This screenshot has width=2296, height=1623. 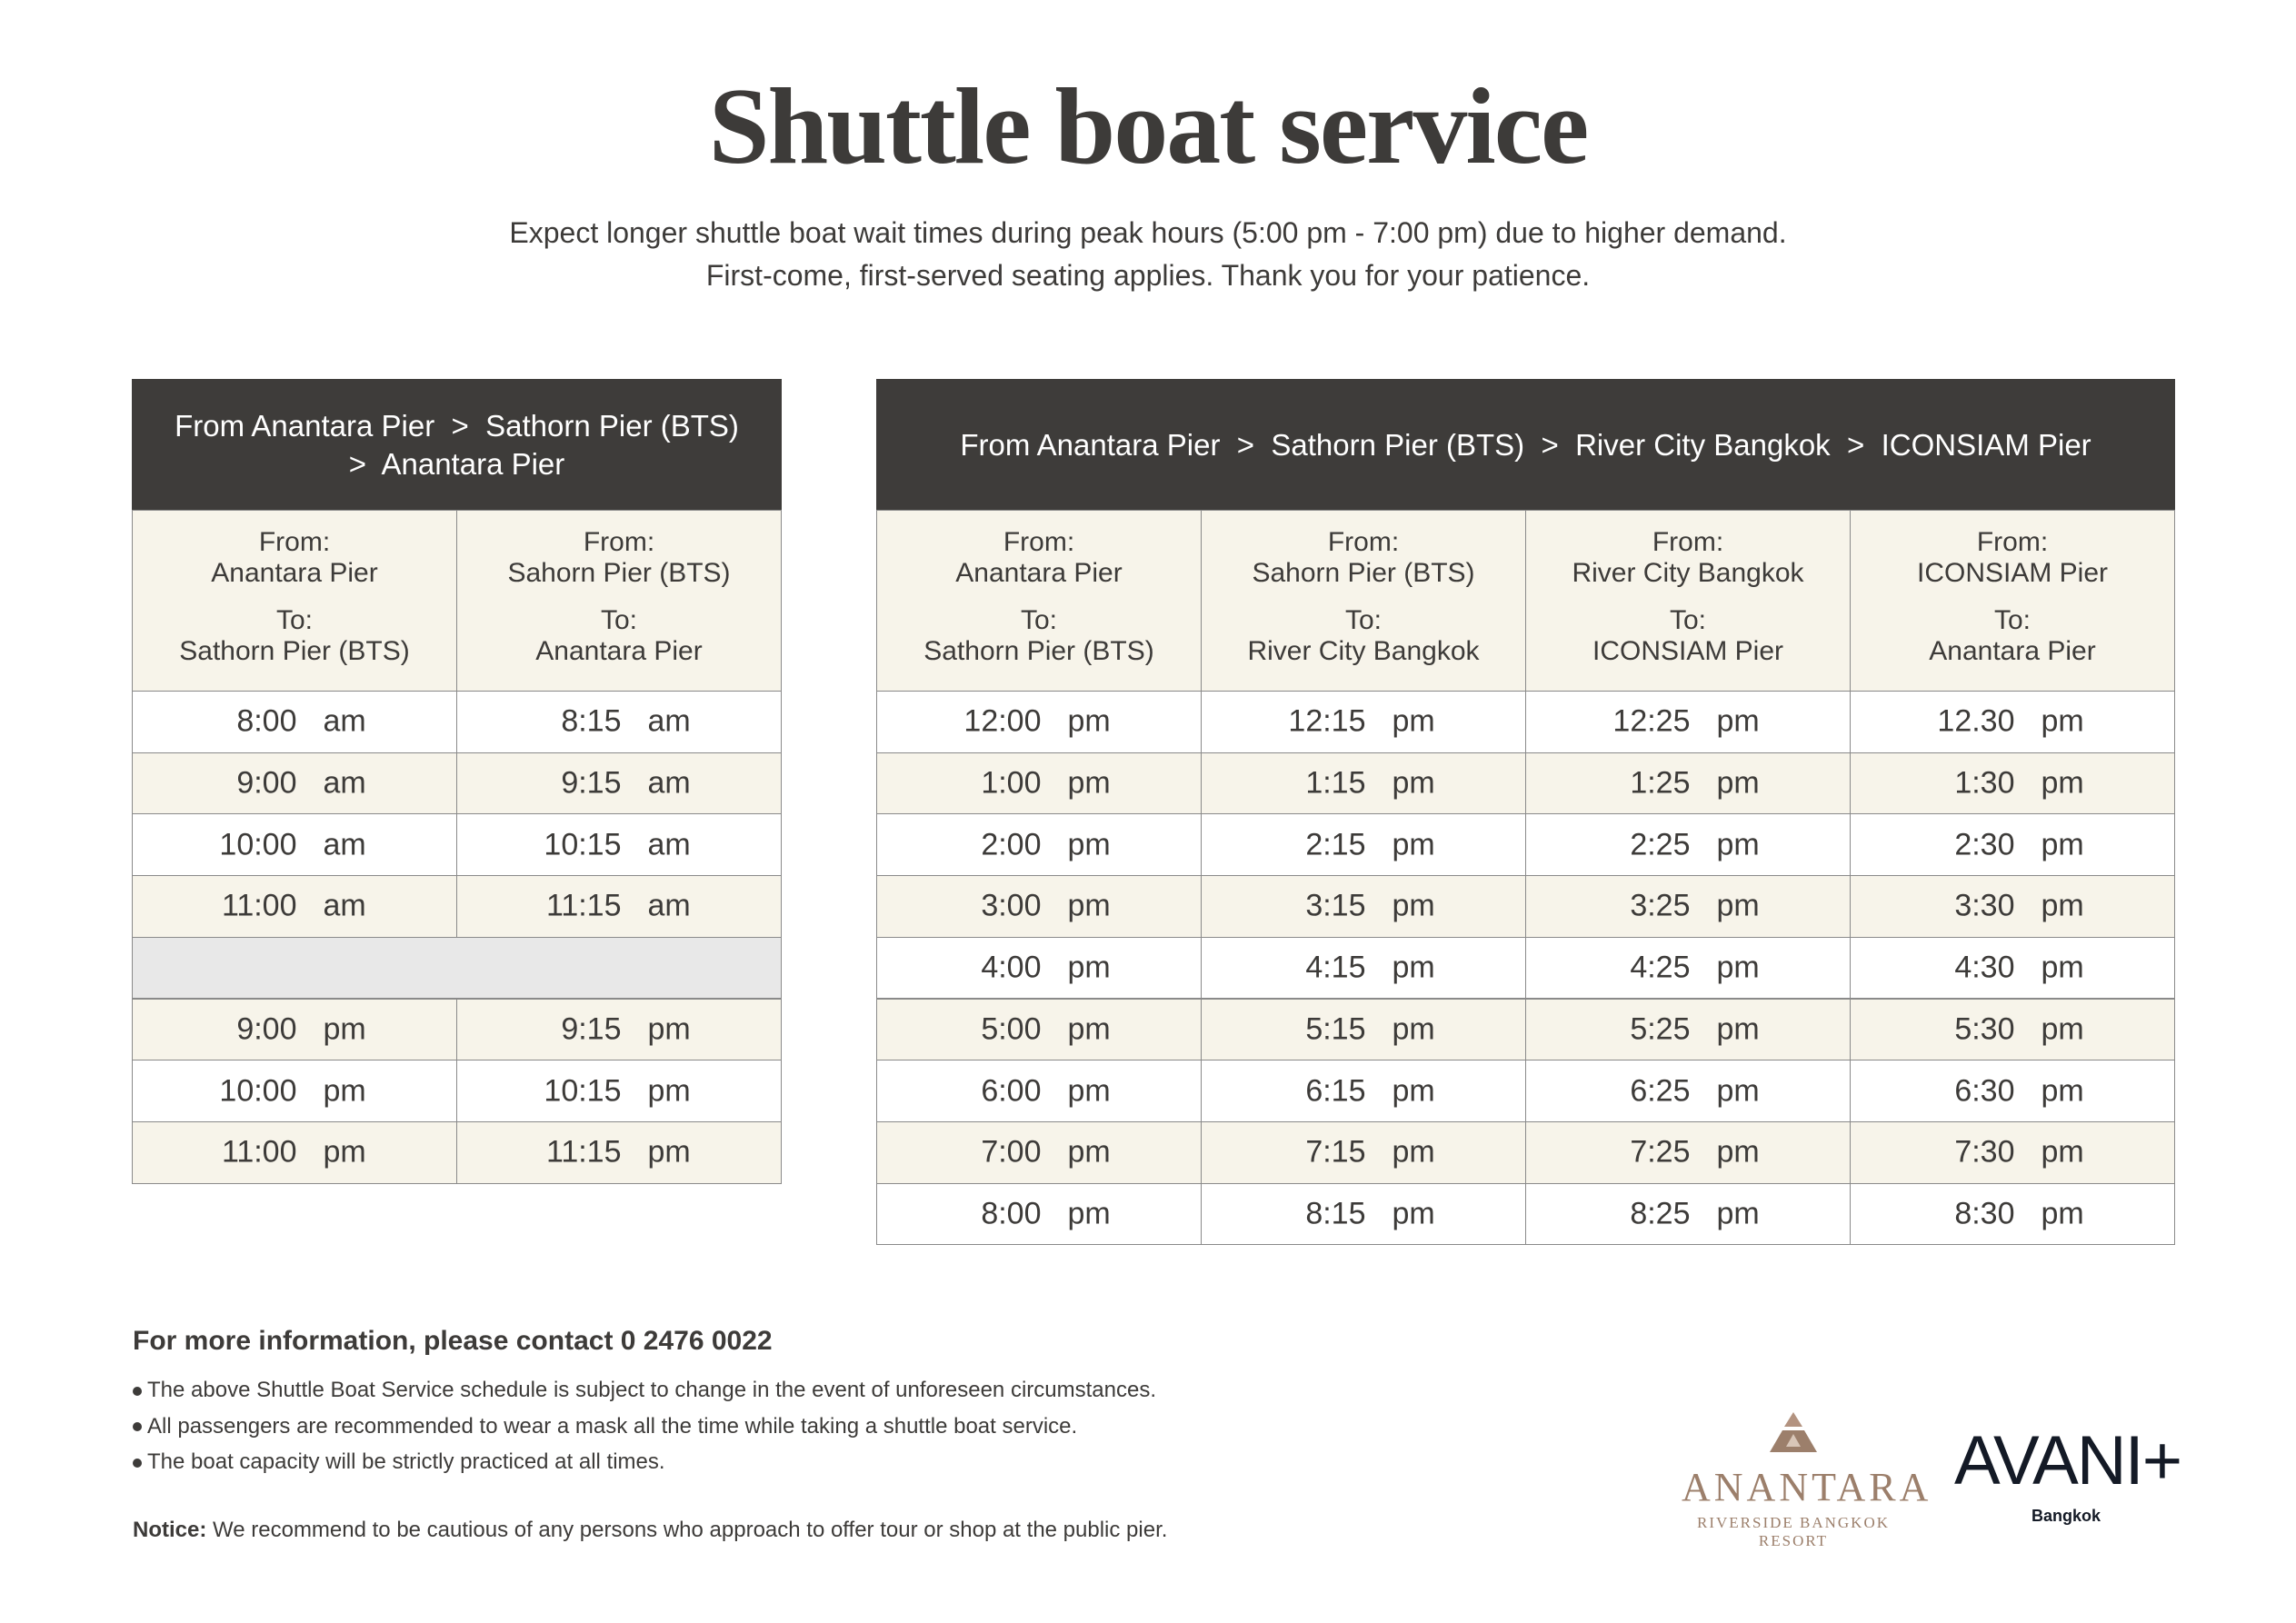 What do you see at coordinates (1002, 721) in the screenshot?
I see `time: 12:00` at bounding box center [1002, 721].